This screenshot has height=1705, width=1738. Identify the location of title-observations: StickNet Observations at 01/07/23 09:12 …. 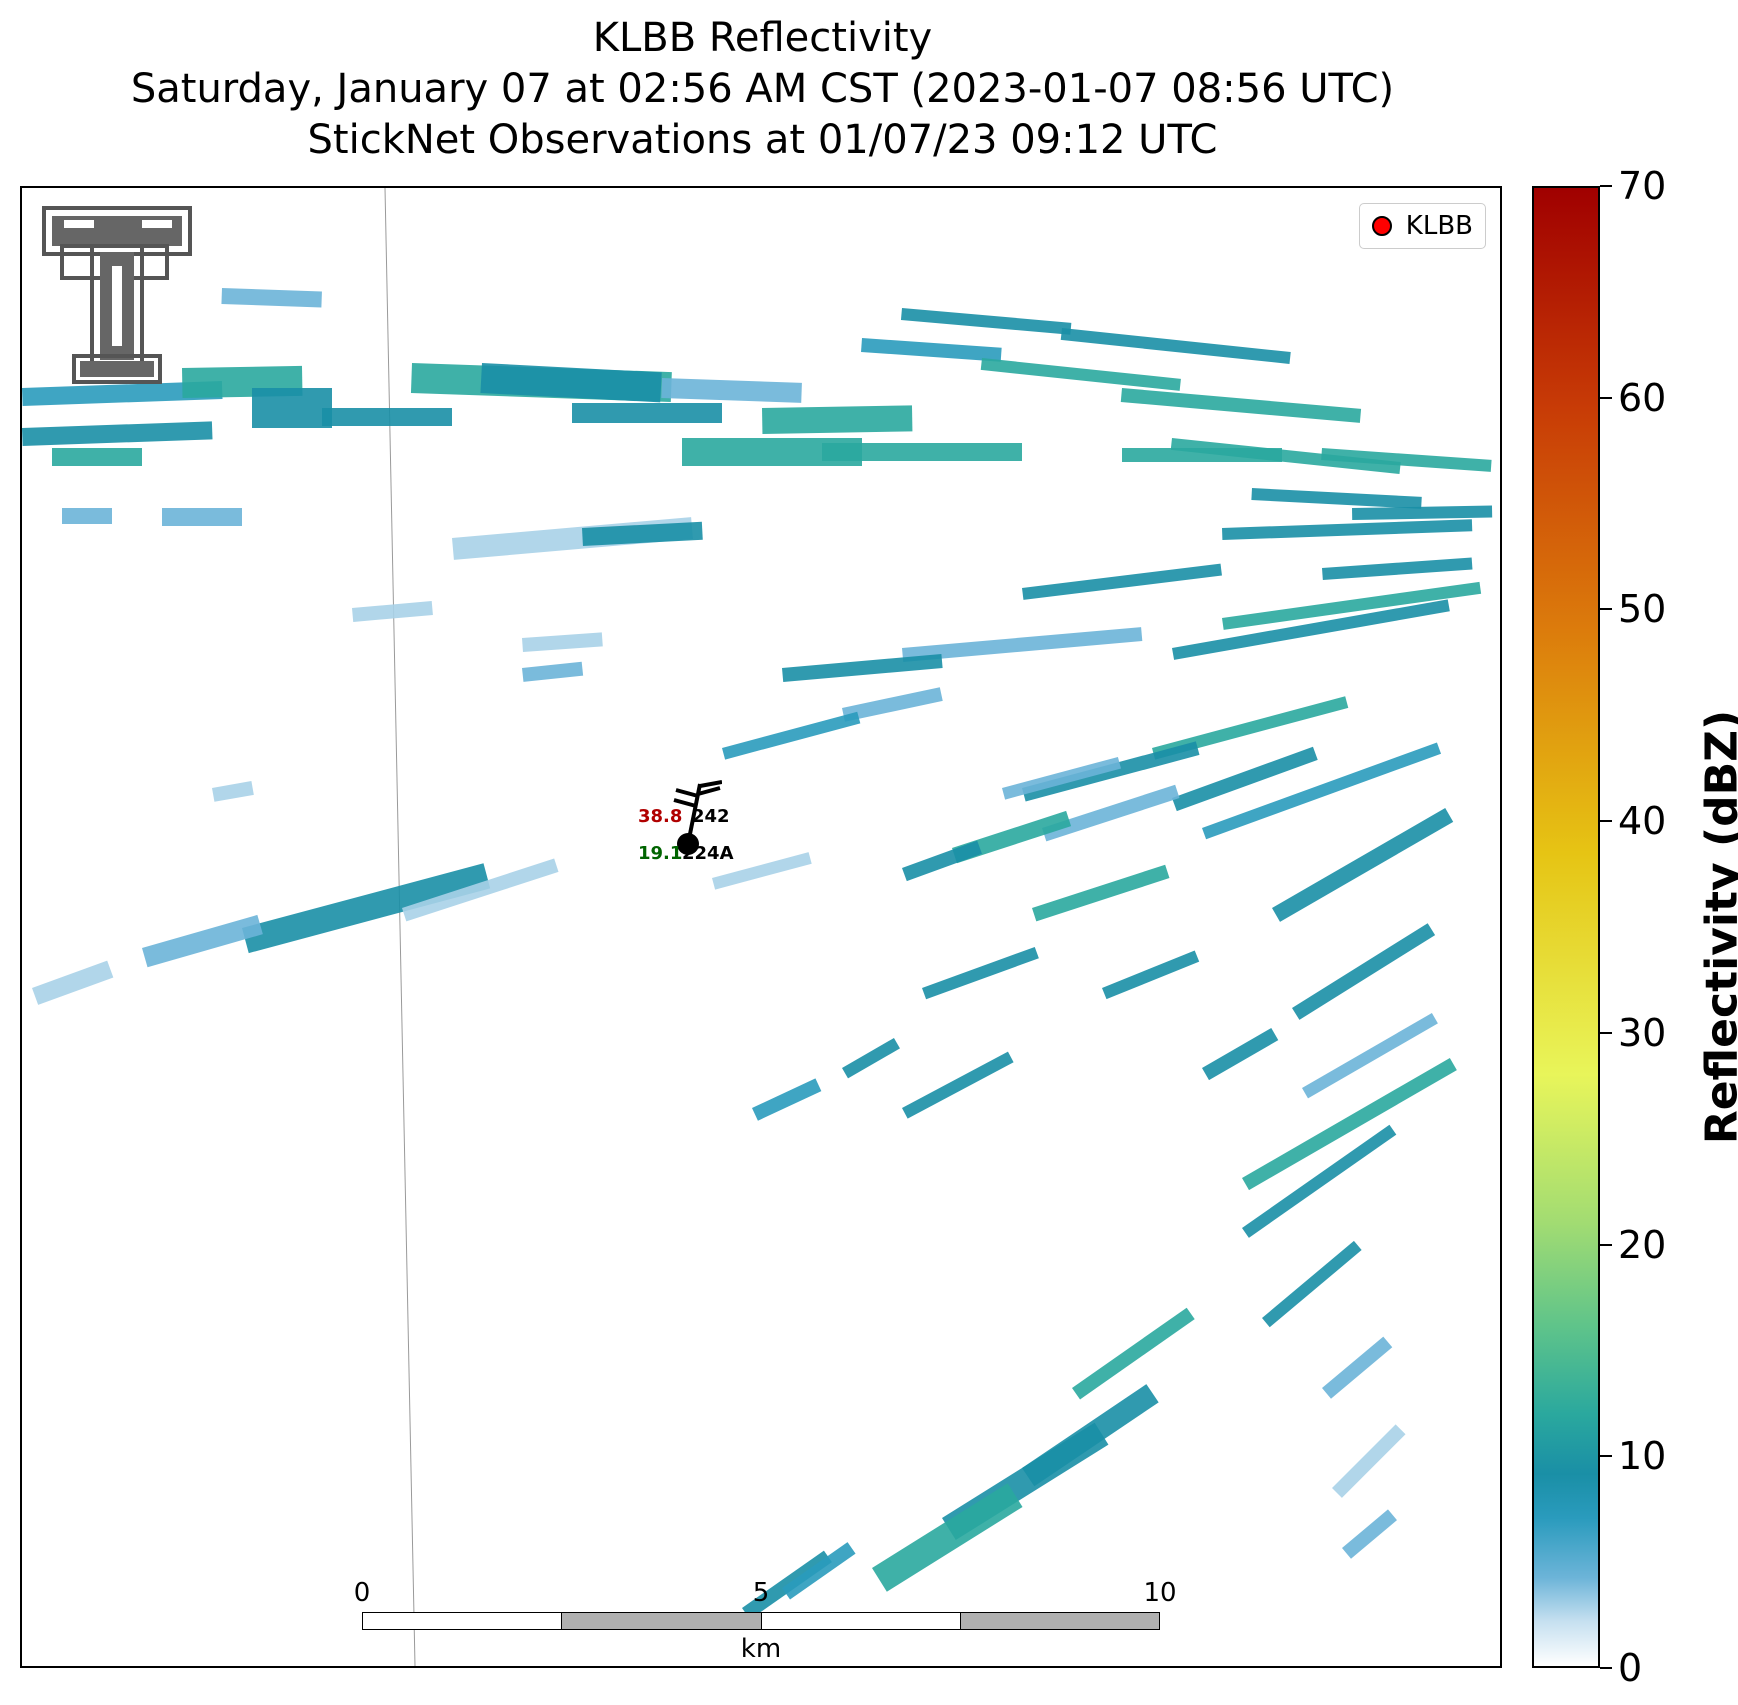
(762, 140).